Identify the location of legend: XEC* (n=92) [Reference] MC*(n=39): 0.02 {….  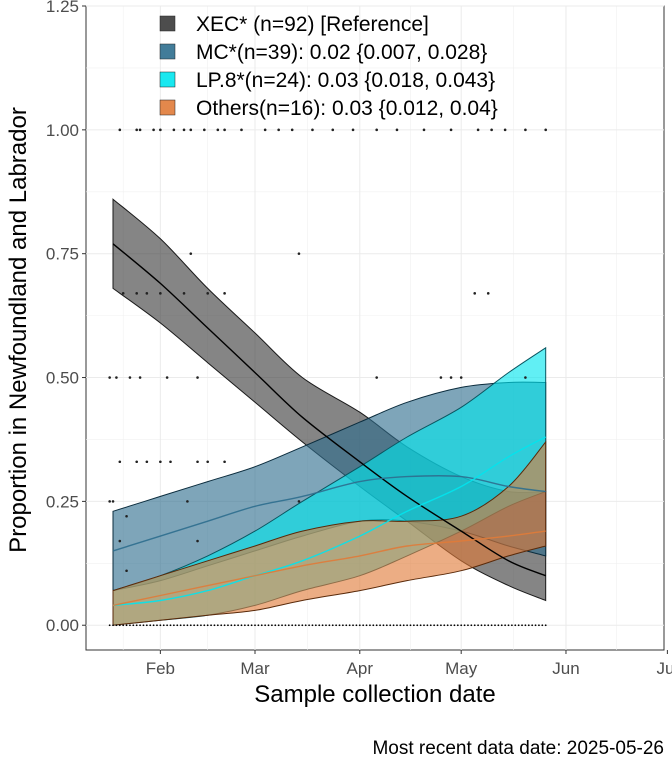
(328, 66).